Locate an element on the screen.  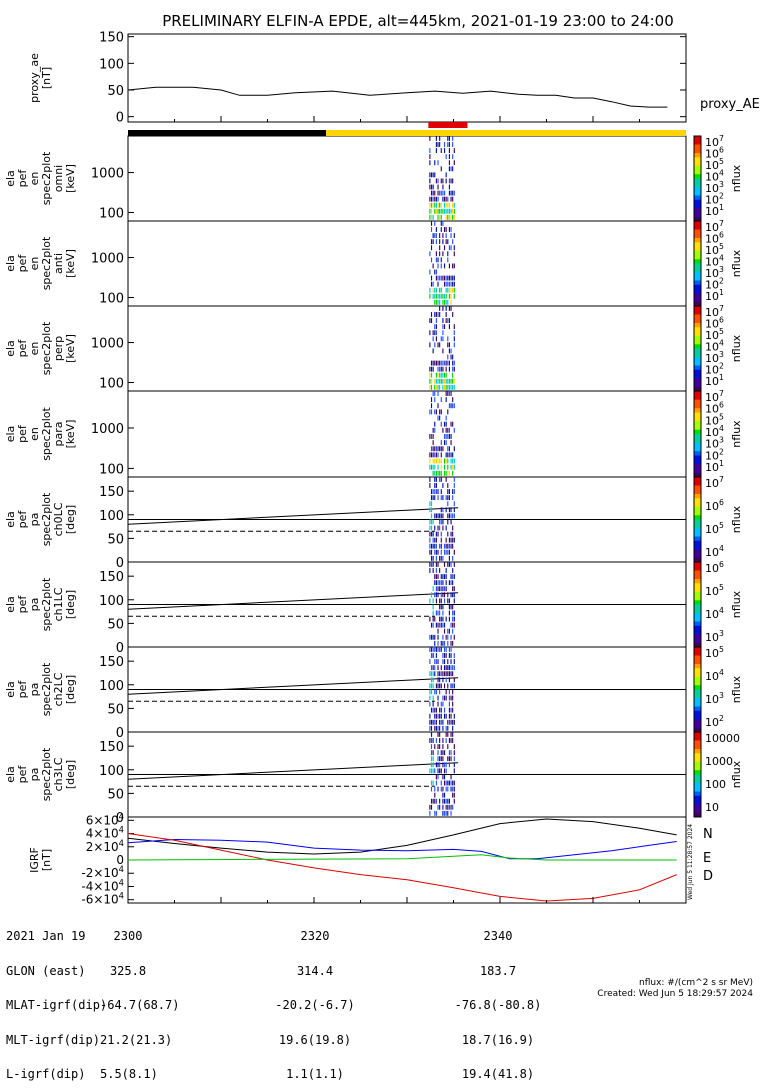
y-tick-label: 100 is located at coordinates (111, 469).